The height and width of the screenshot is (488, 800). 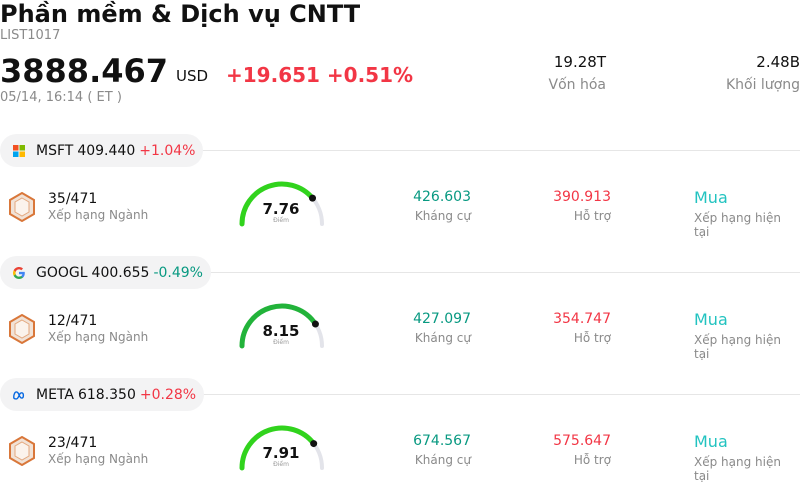 What do you see at coordinates (192, 76) in the screenshot?
I see `currency-label: USD` at bounding box center [192, 76].